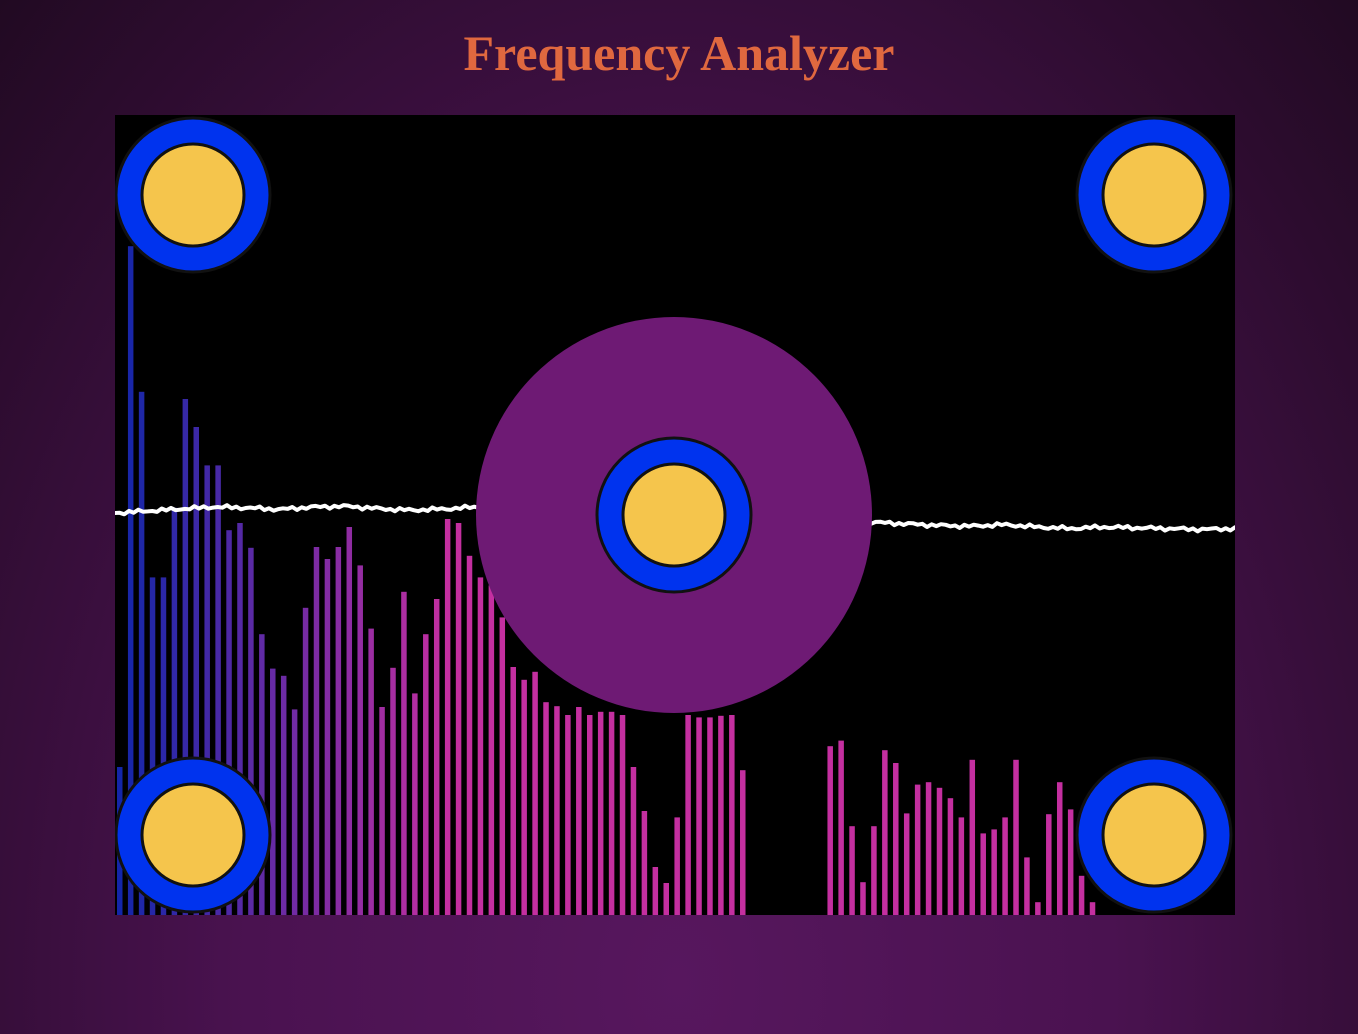 The height and width of the screenshot is (1034, 1358). I want to click on top-right-knob-icon, so click(1154, 195).